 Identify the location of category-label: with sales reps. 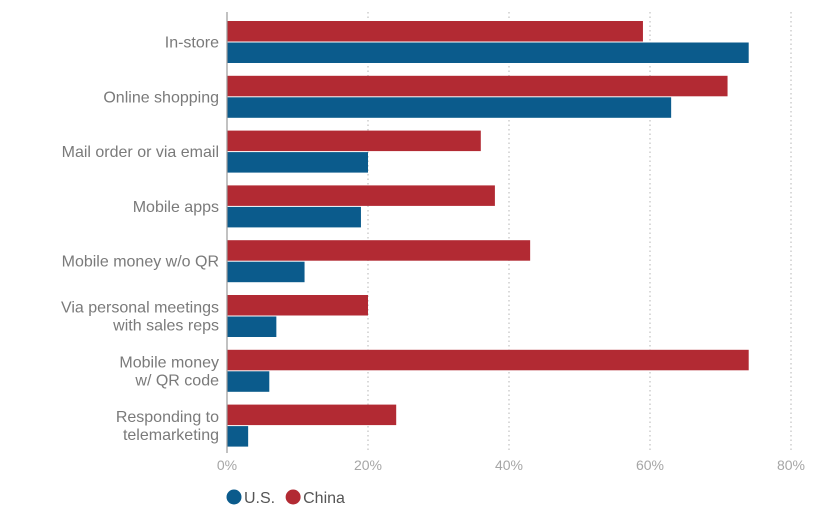
(165, 326).